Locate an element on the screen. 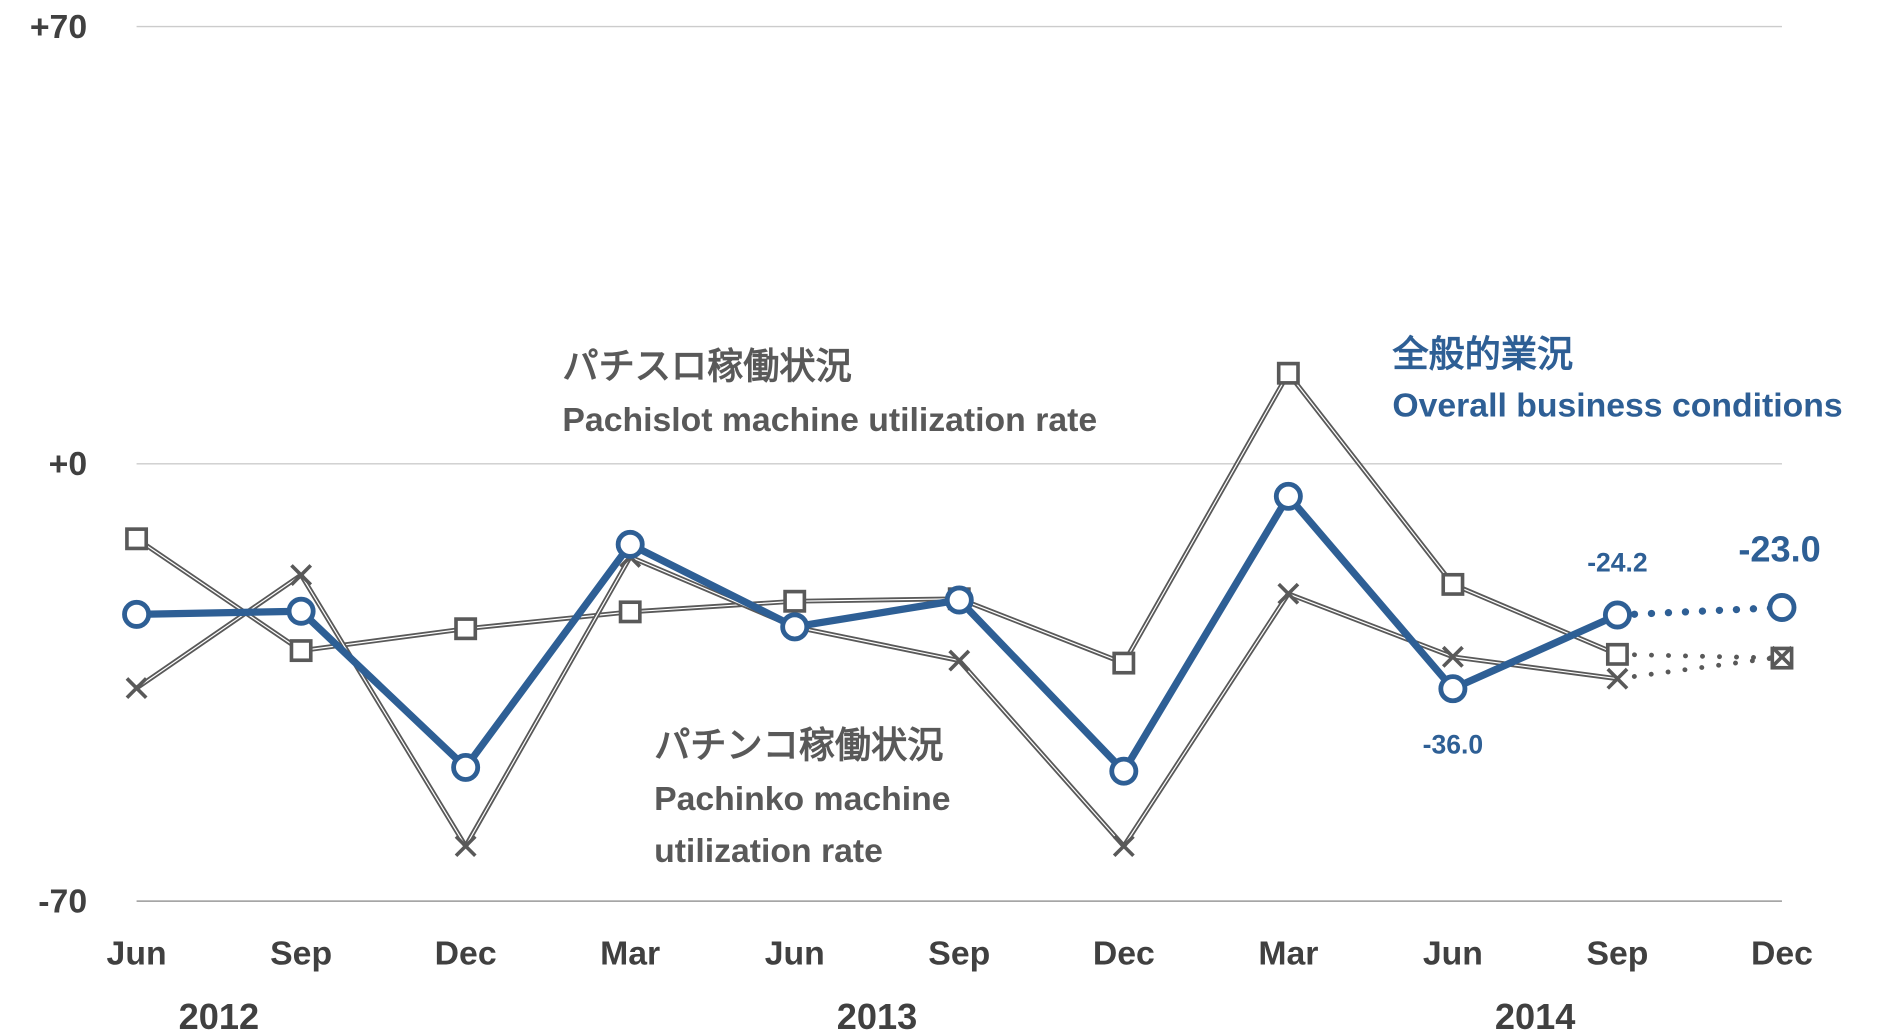 Image resolution: width=1892 pixels, height=1035 pixels. legend-label-en: Pachislot machine utilization rate is located at coordinates (829, 420).